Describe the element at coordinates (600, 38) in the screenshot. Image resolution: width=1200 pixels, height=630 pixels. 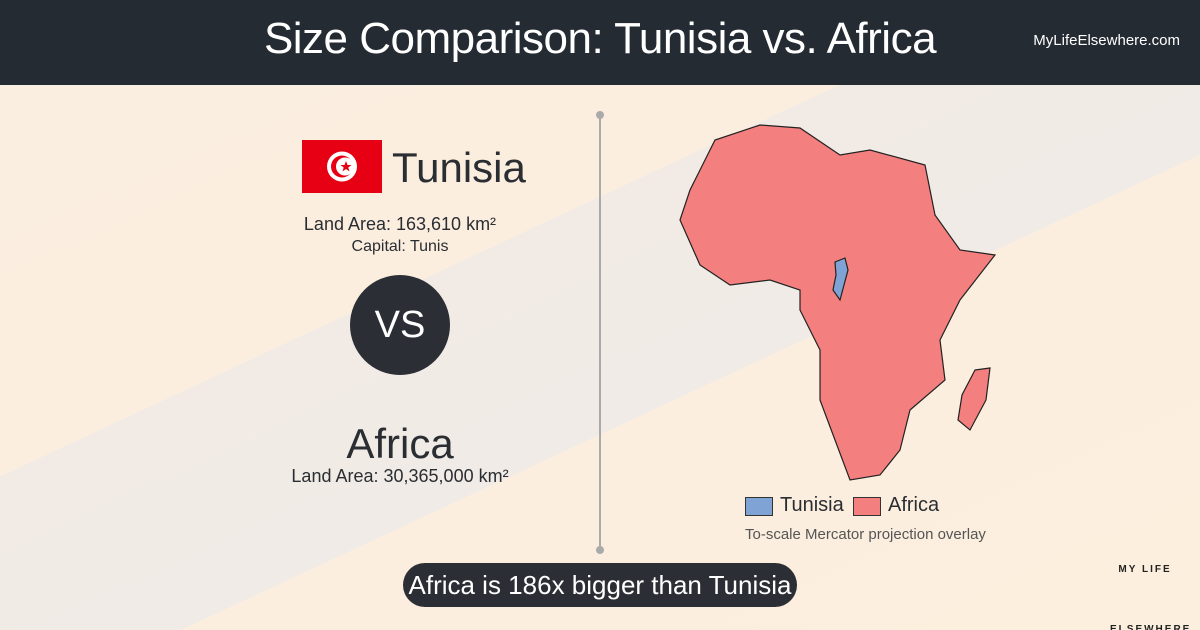
I see `title: Size Comparison: Tunisia vs. Africa` at that location.